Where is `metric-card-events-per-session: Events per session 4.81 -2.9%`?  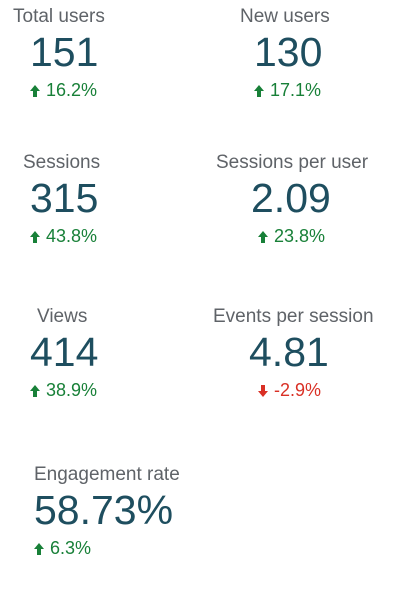 metric-card-events-per-session: Events per session 4.81 -2.9% is located at coordinates (300, 370).